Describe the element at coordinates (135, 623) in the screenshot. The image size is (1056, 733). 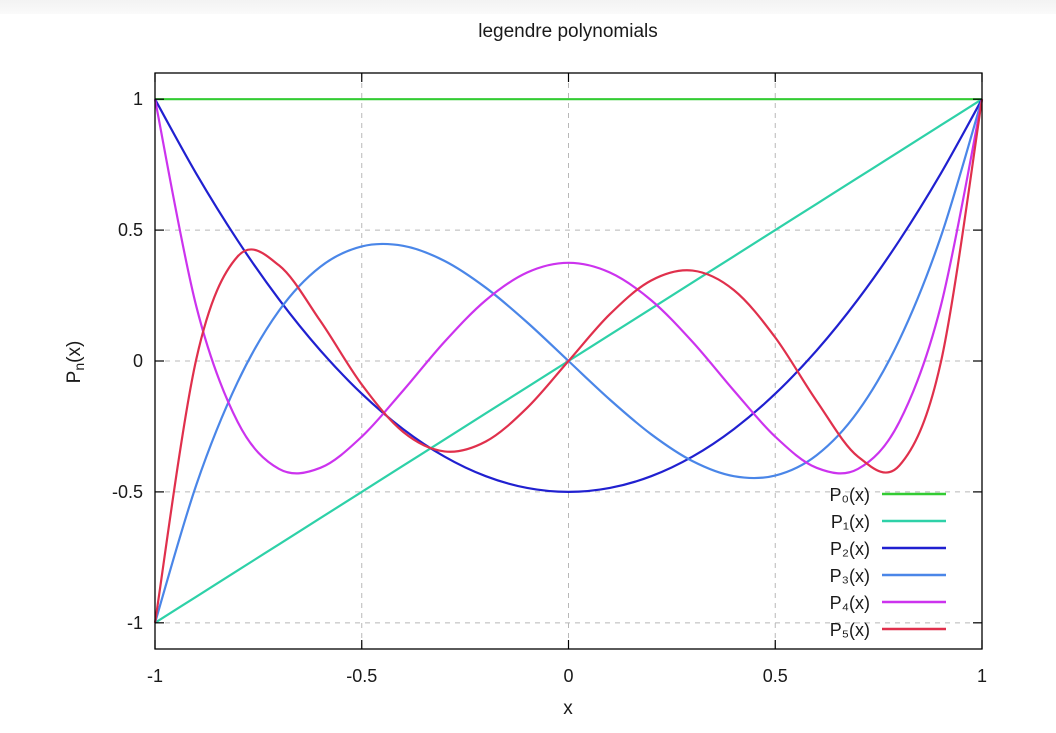
I see `y-tick-label: -1` at that location.